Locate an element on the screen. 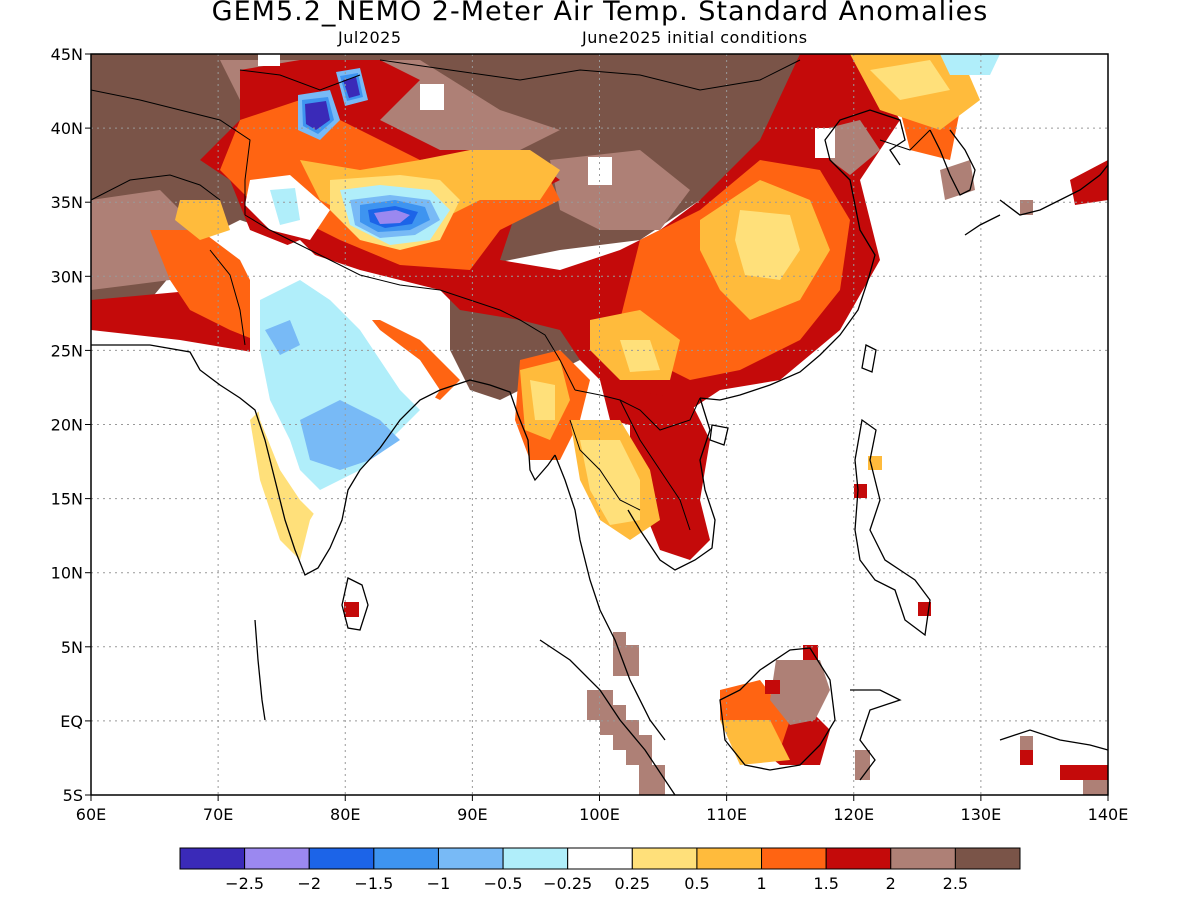  y-tick-label: 20N is located at coordinates (67, 425).